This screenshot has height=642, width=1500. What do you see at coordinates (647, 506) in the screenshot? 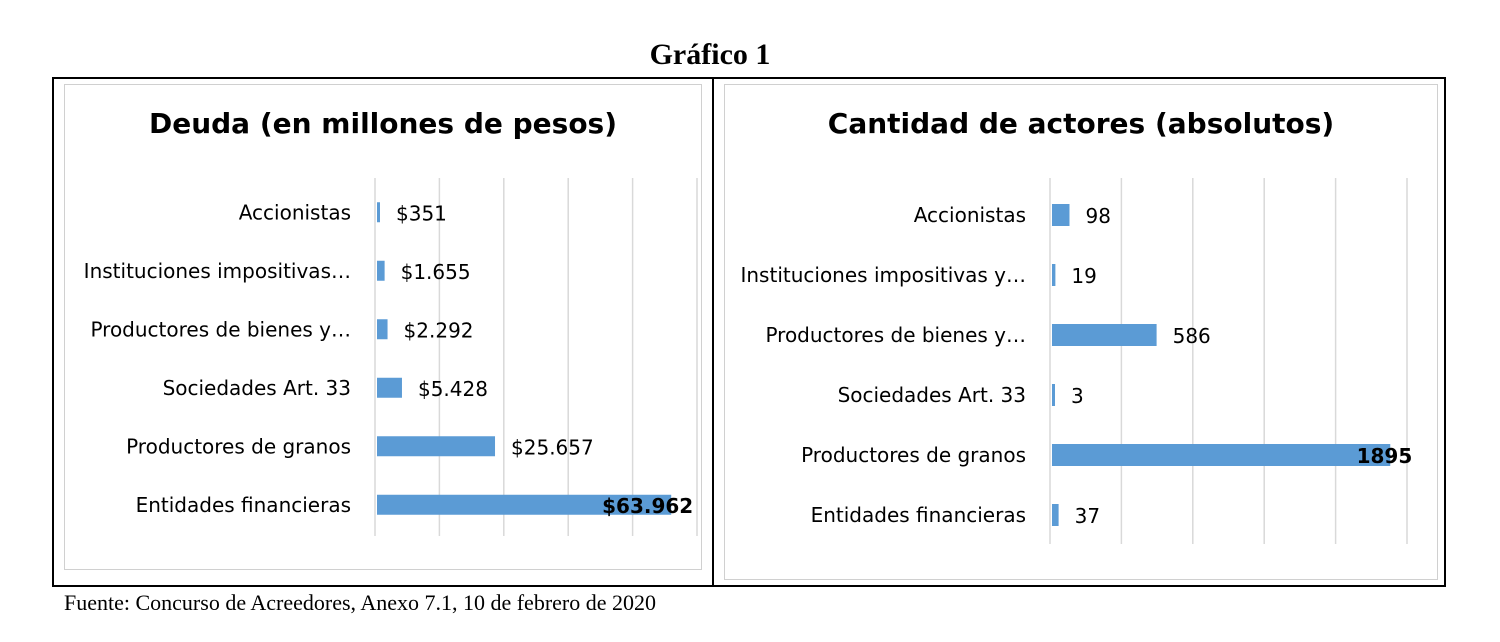
I see `value-label-deuda: $63.962` at bounding box center [647, 506].